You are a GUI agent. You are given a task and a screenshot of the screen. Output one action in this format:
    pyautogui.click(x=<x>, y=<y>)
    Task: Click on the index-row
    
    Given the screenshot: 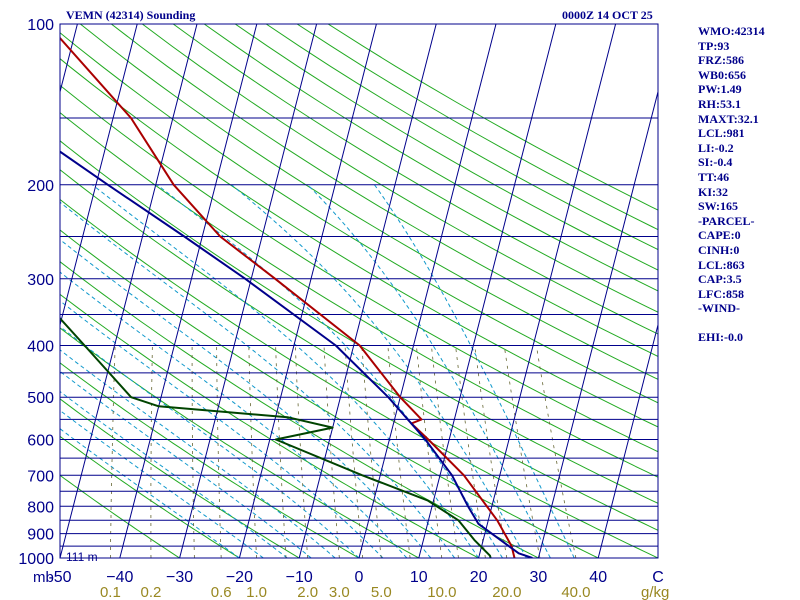 What is the action you would take?
    pyautogui.click(x=748, y=323)
    